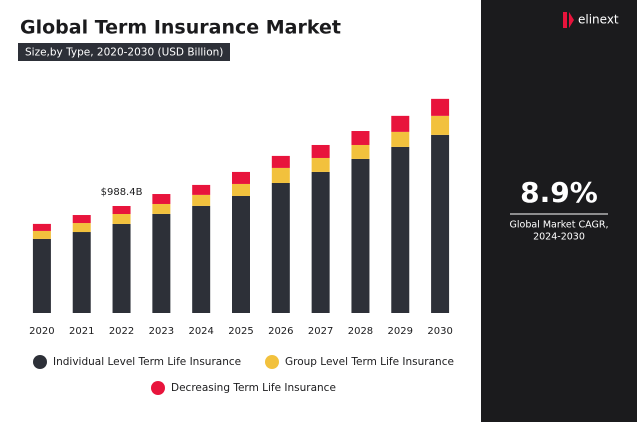 The image size is (637, 422). I want to click on x-tick-label: 2030, so click(439, 331).